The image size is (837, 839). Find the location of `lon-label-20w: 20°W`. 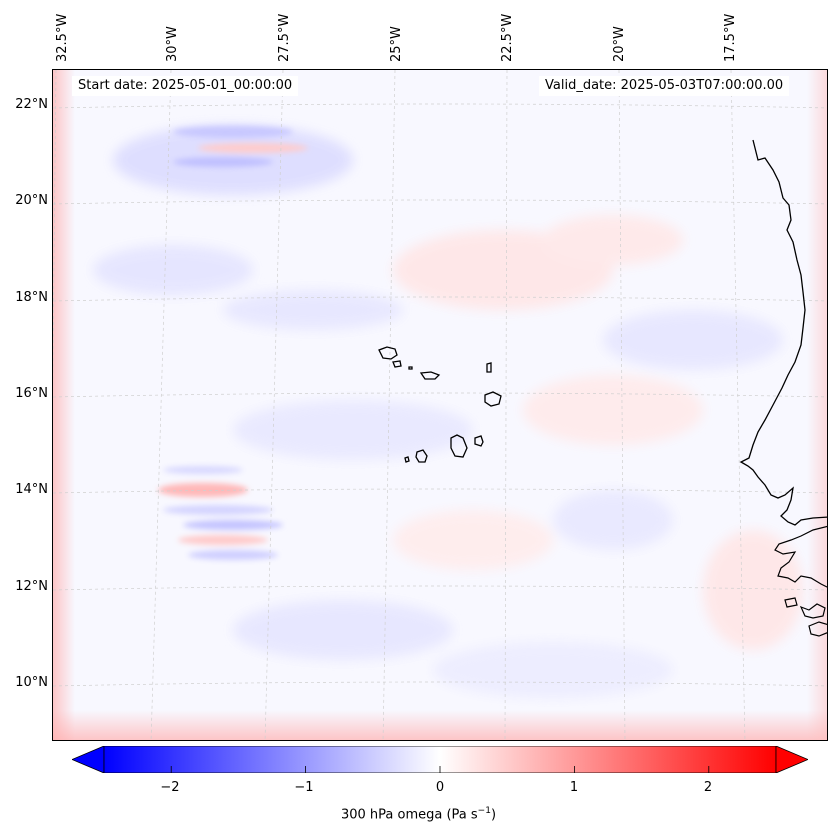

lon-label-20w: 20°W is located at coordinates (619, 44).